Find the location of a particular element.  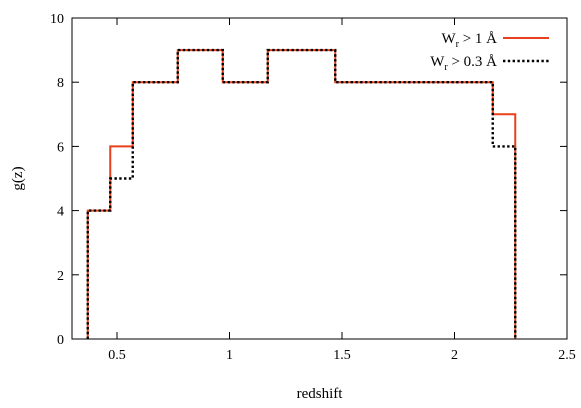

y-tick-label: 2 is located at coordinates (60, 276).